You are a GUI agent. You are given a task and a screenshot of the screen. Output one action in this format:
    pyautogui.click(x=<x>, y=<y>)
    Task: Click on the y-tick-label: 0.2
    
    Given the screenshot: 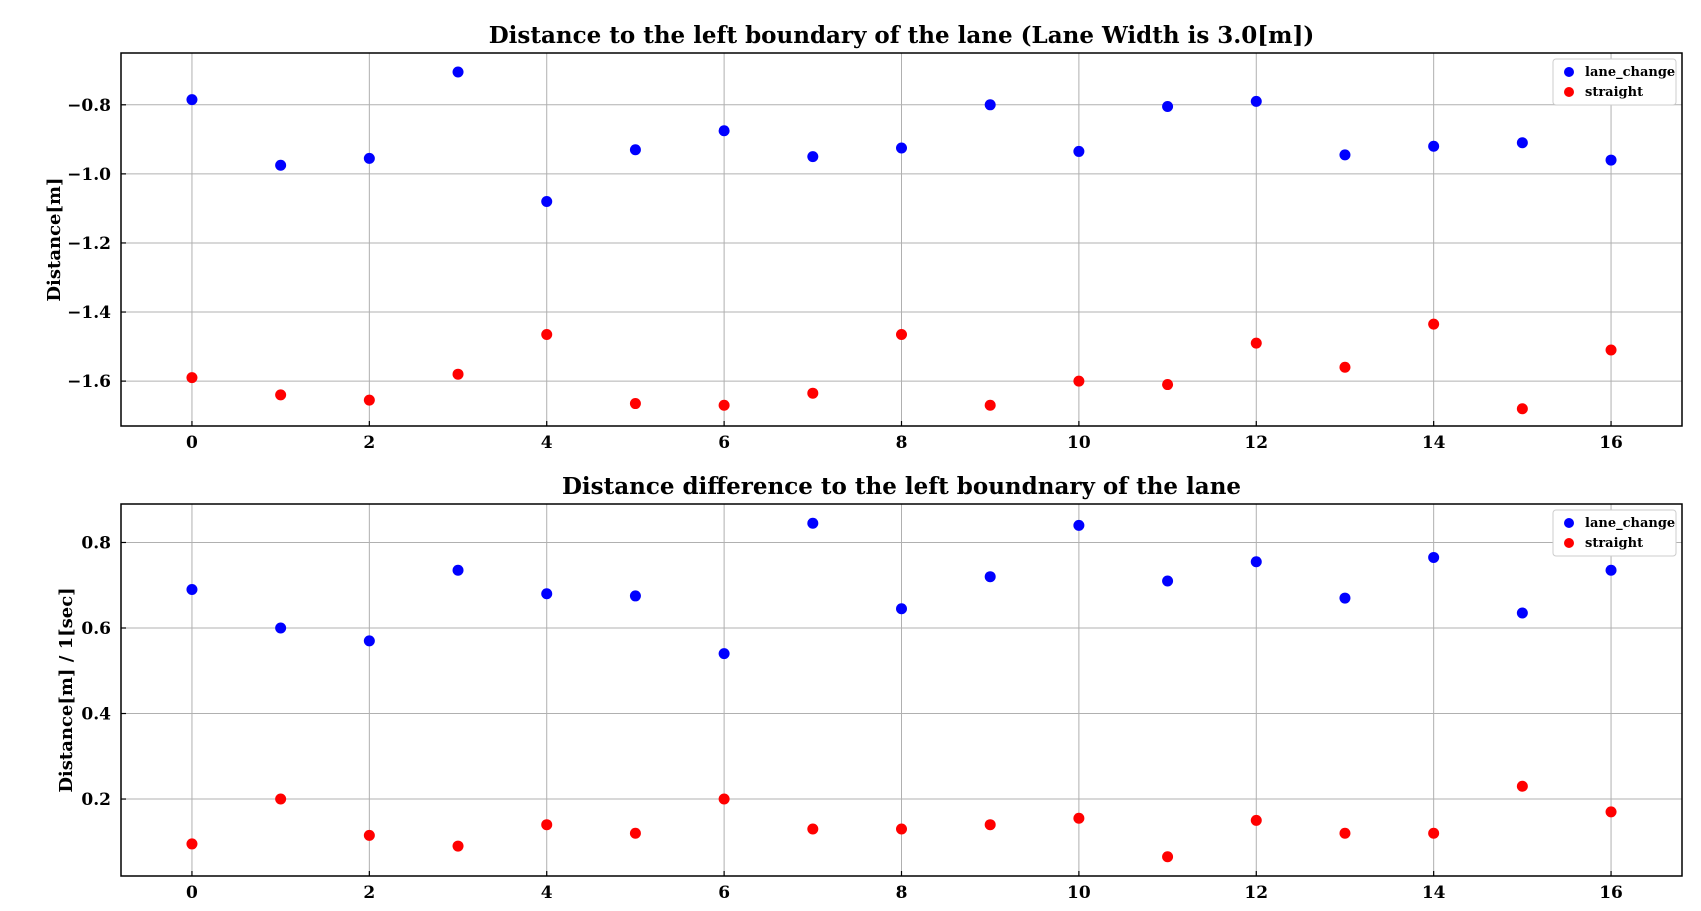 What is the action you would take?
    pyautogui.click(x=96, y=800)
    